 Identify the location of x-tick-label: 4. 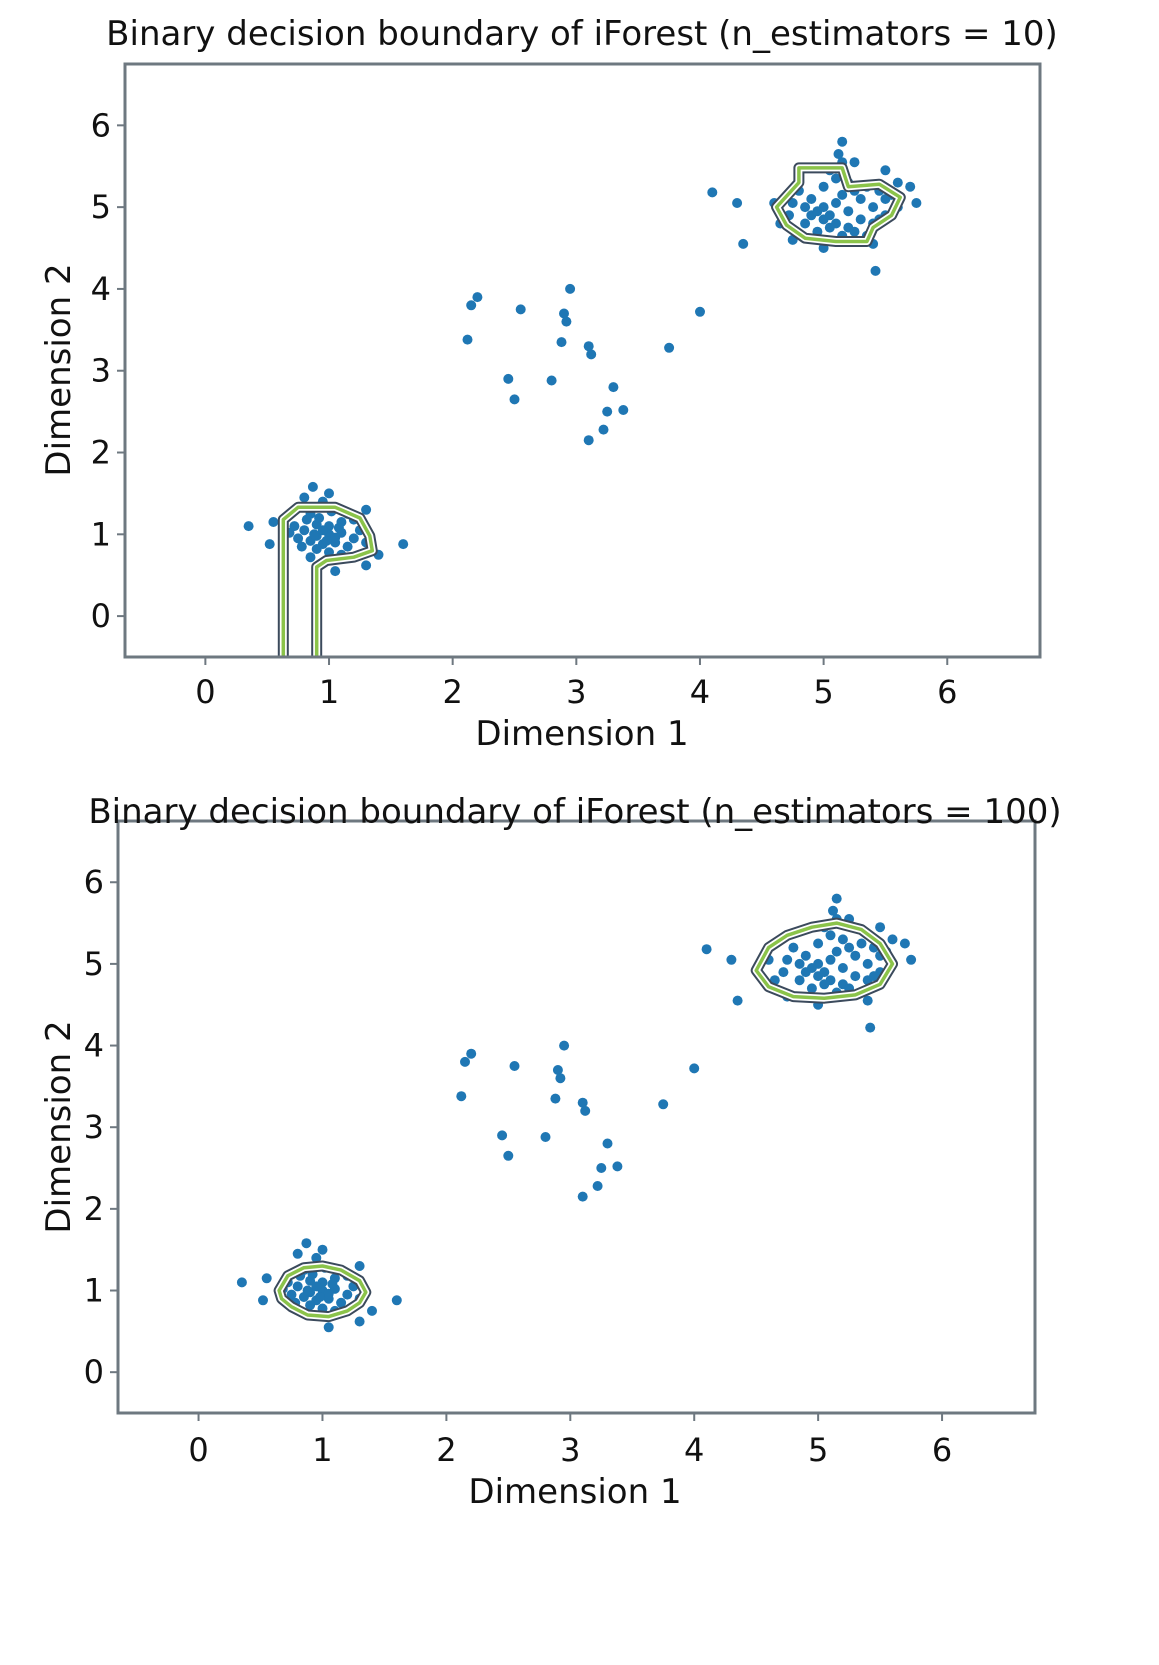
(694, 1450).